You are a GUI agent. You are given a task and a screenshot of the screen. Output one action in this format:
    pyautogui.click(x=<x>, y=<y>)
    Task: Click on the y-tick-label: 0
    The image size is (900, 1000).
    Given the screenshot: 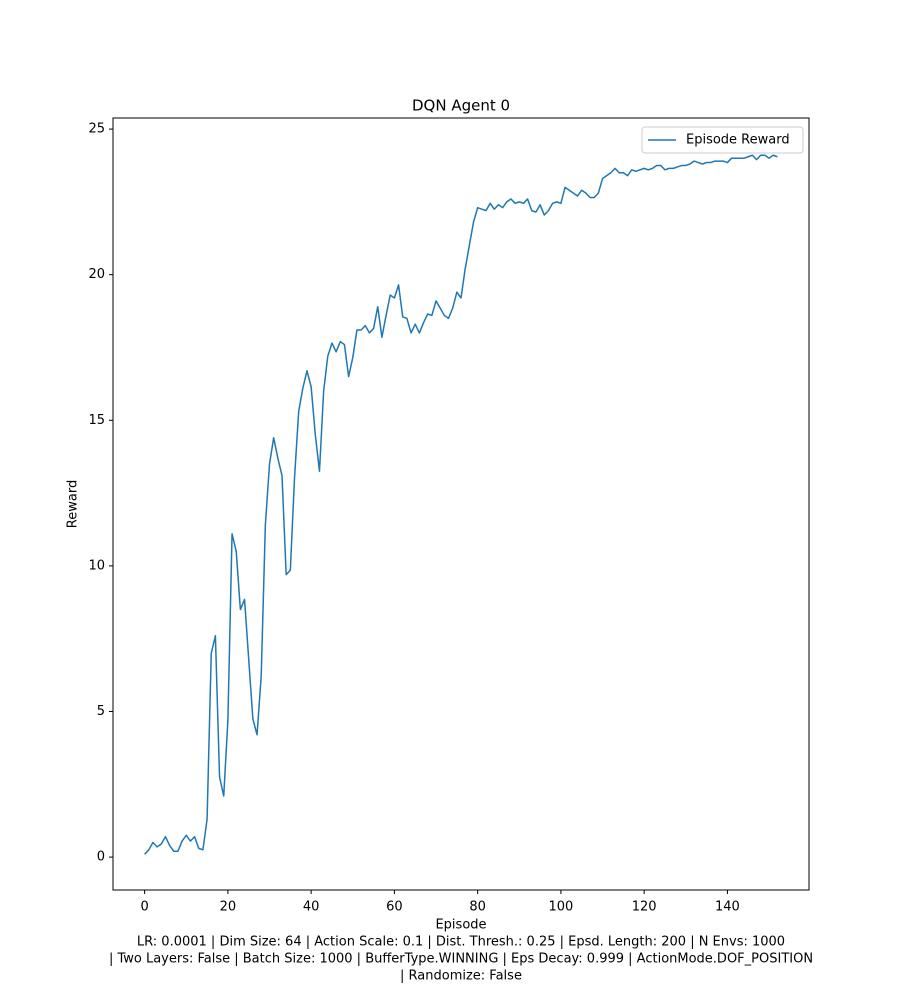 What is the action you would take?
    pyautogui.click(x=101, y=857)
    